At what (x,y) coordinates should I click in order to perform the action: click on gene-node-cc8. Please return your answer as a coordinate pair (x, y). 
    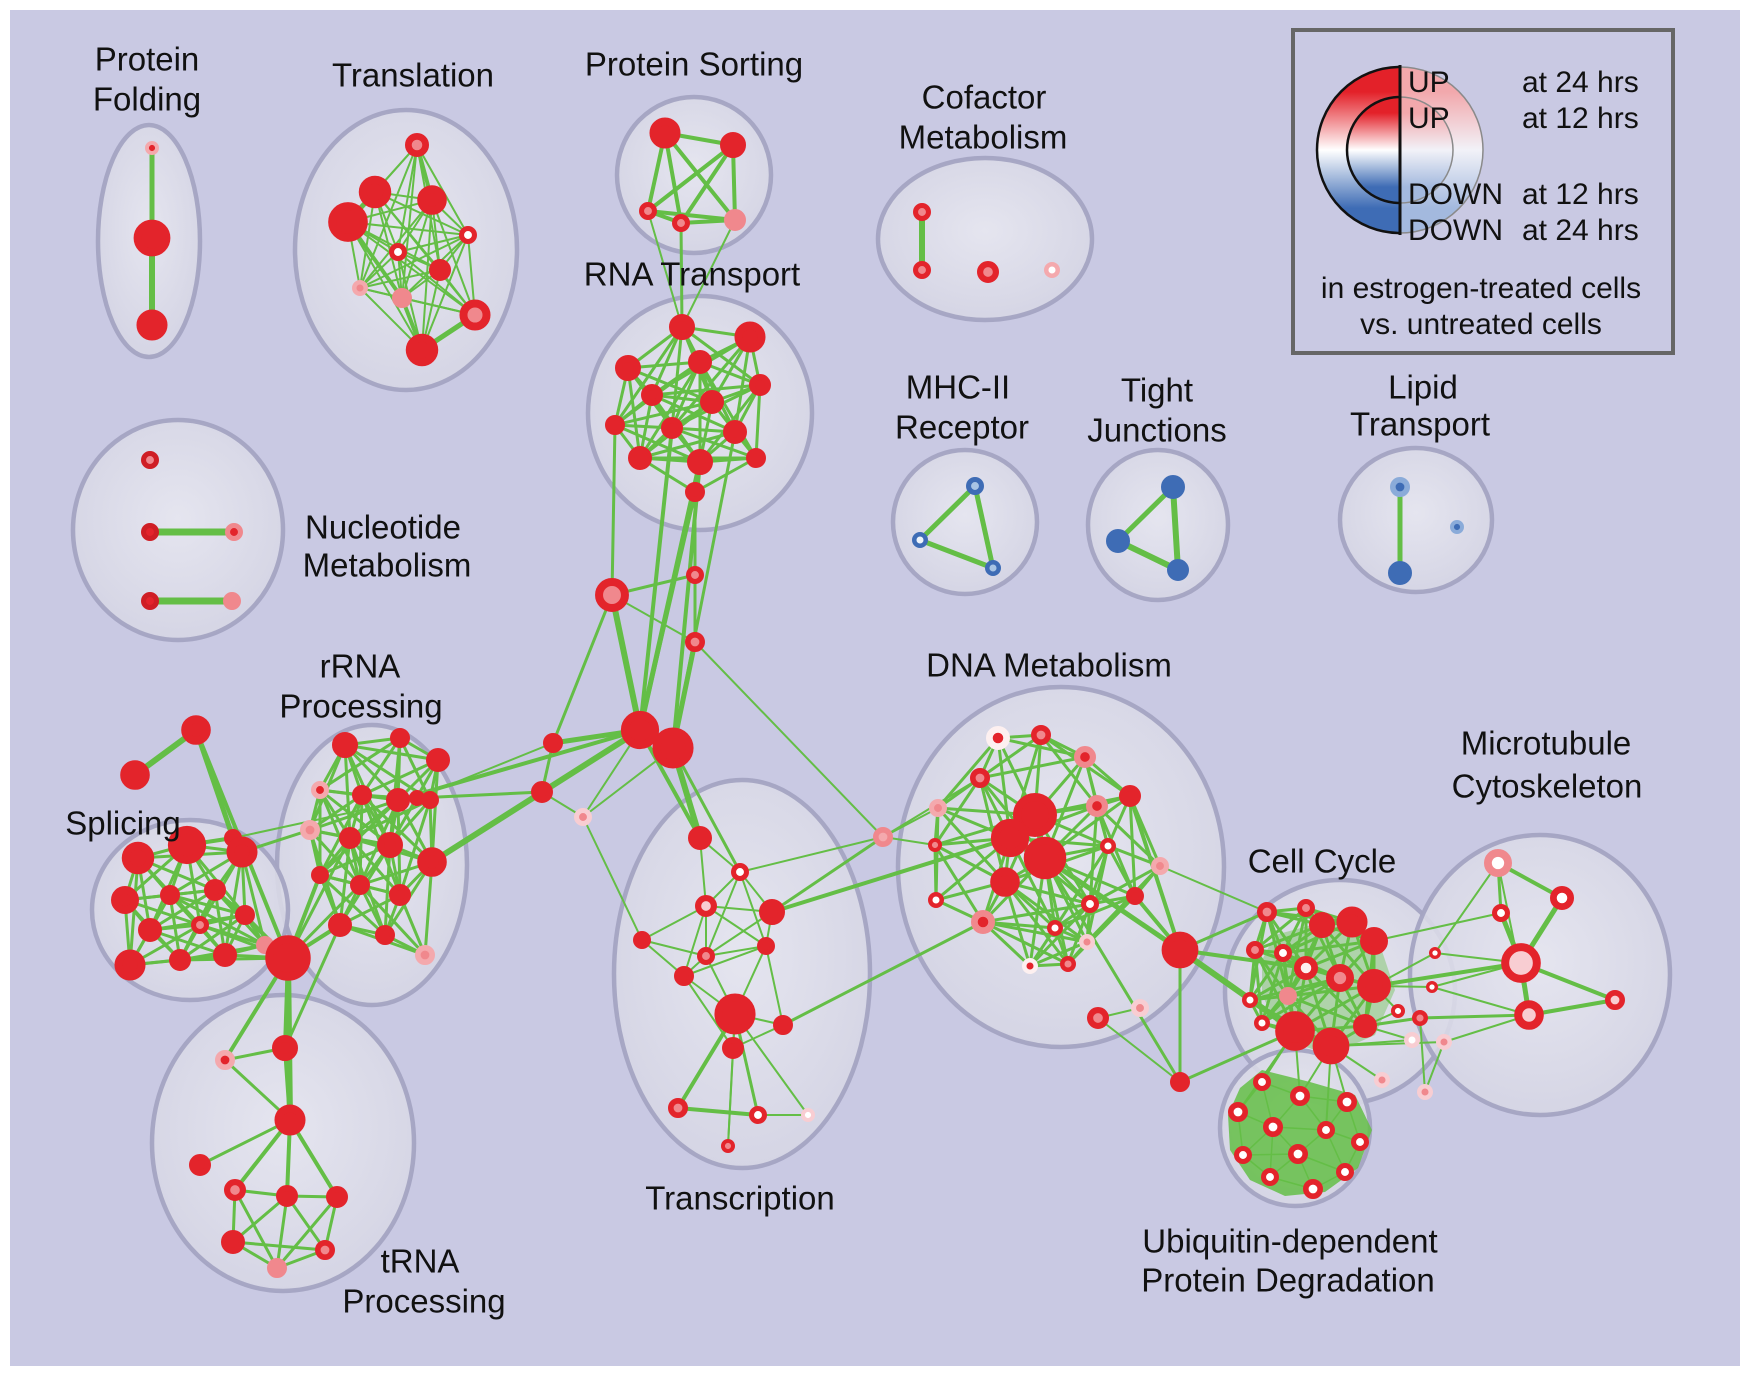
    Looking at the image, I should click on (1305, 967).